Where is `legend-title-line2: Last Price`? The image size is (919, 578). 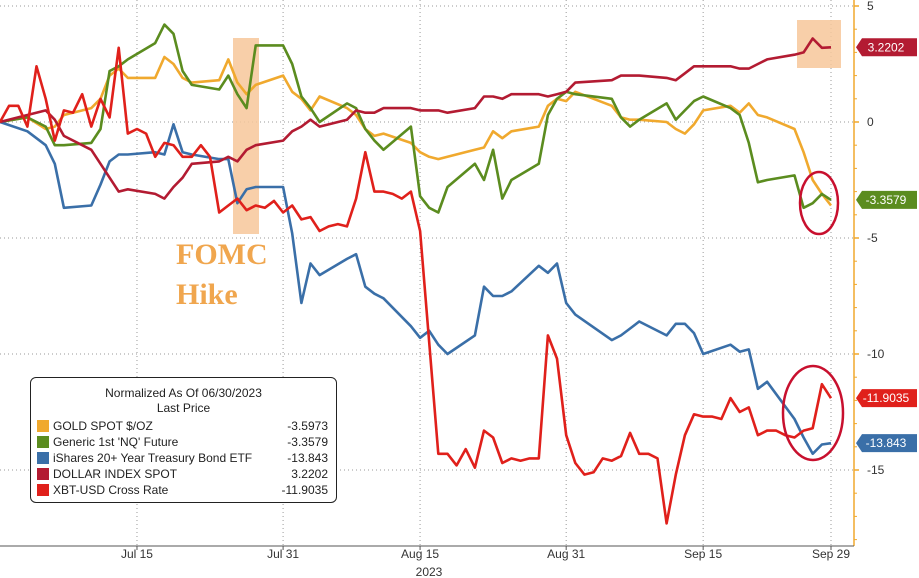 legend-title-line2: Last Price is located at coordinates (183, 408).